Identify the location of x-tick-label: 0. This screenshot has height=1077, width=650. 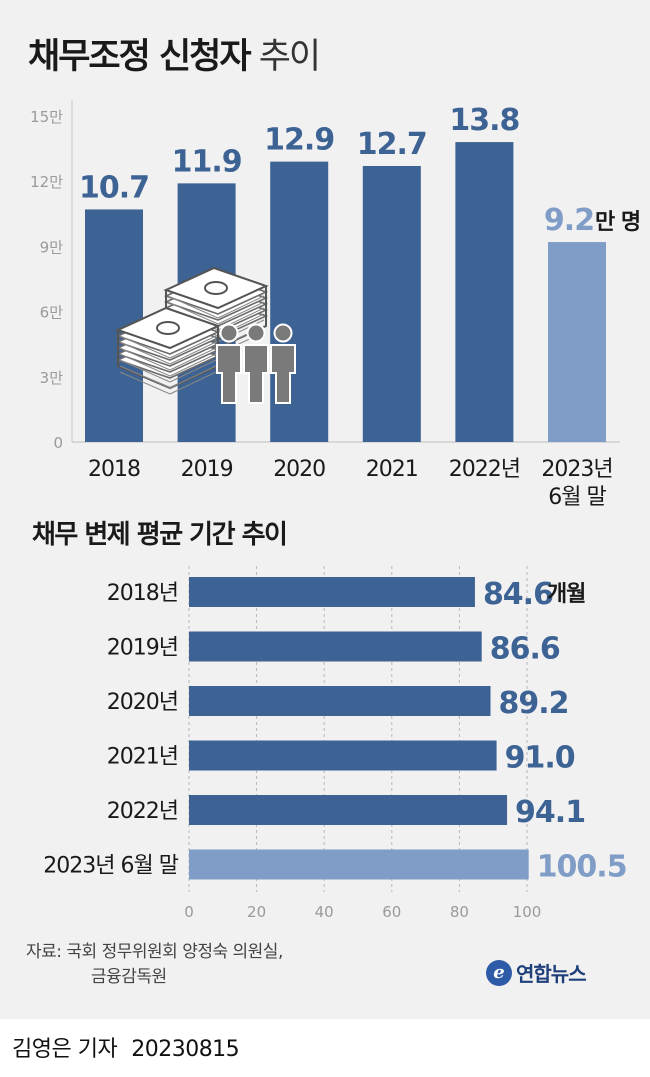
(189, 912).